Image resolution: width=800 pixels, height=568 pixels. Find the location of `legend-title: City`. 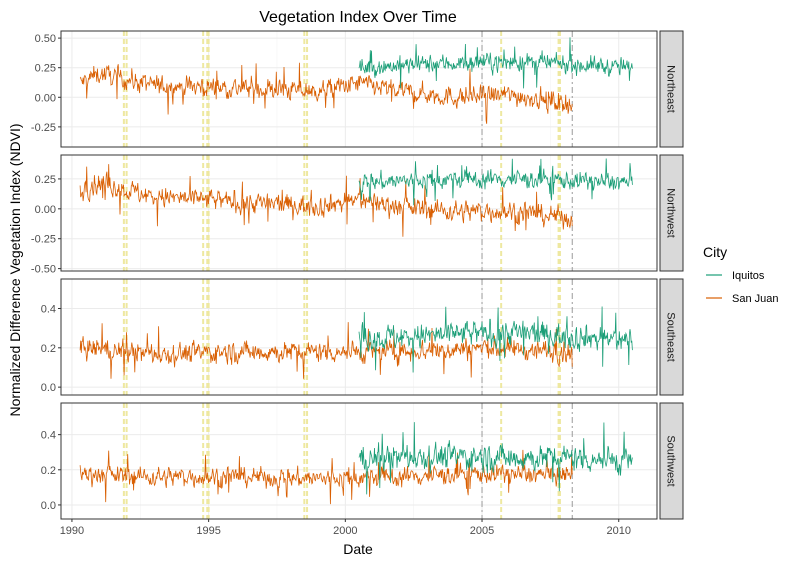

legend-title: City is located at coordinates (715, 252).